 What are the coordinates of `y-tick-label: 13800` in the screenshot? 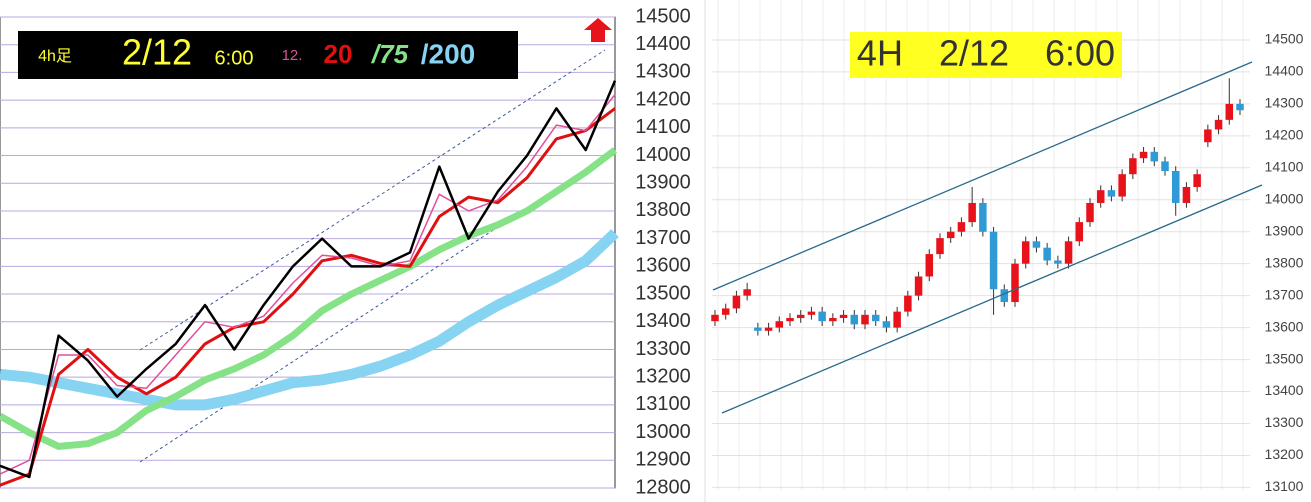 It's located at (1284, 262).